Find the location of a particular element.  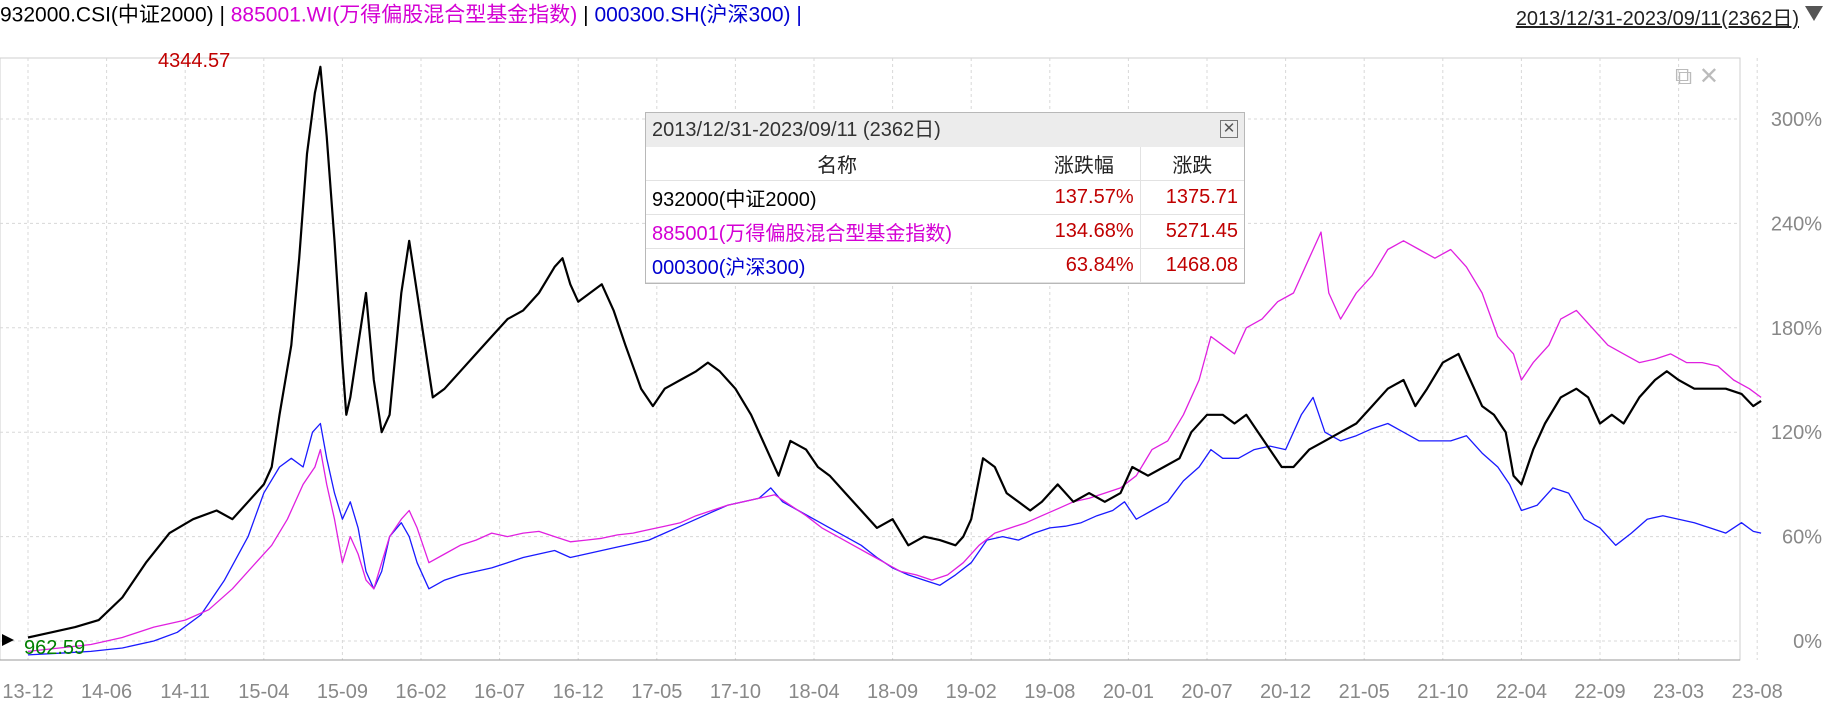

table-row: 885001(万得偏股混合型基金指数) 134.68% 5271.45 is located at coordinates (945, 231).